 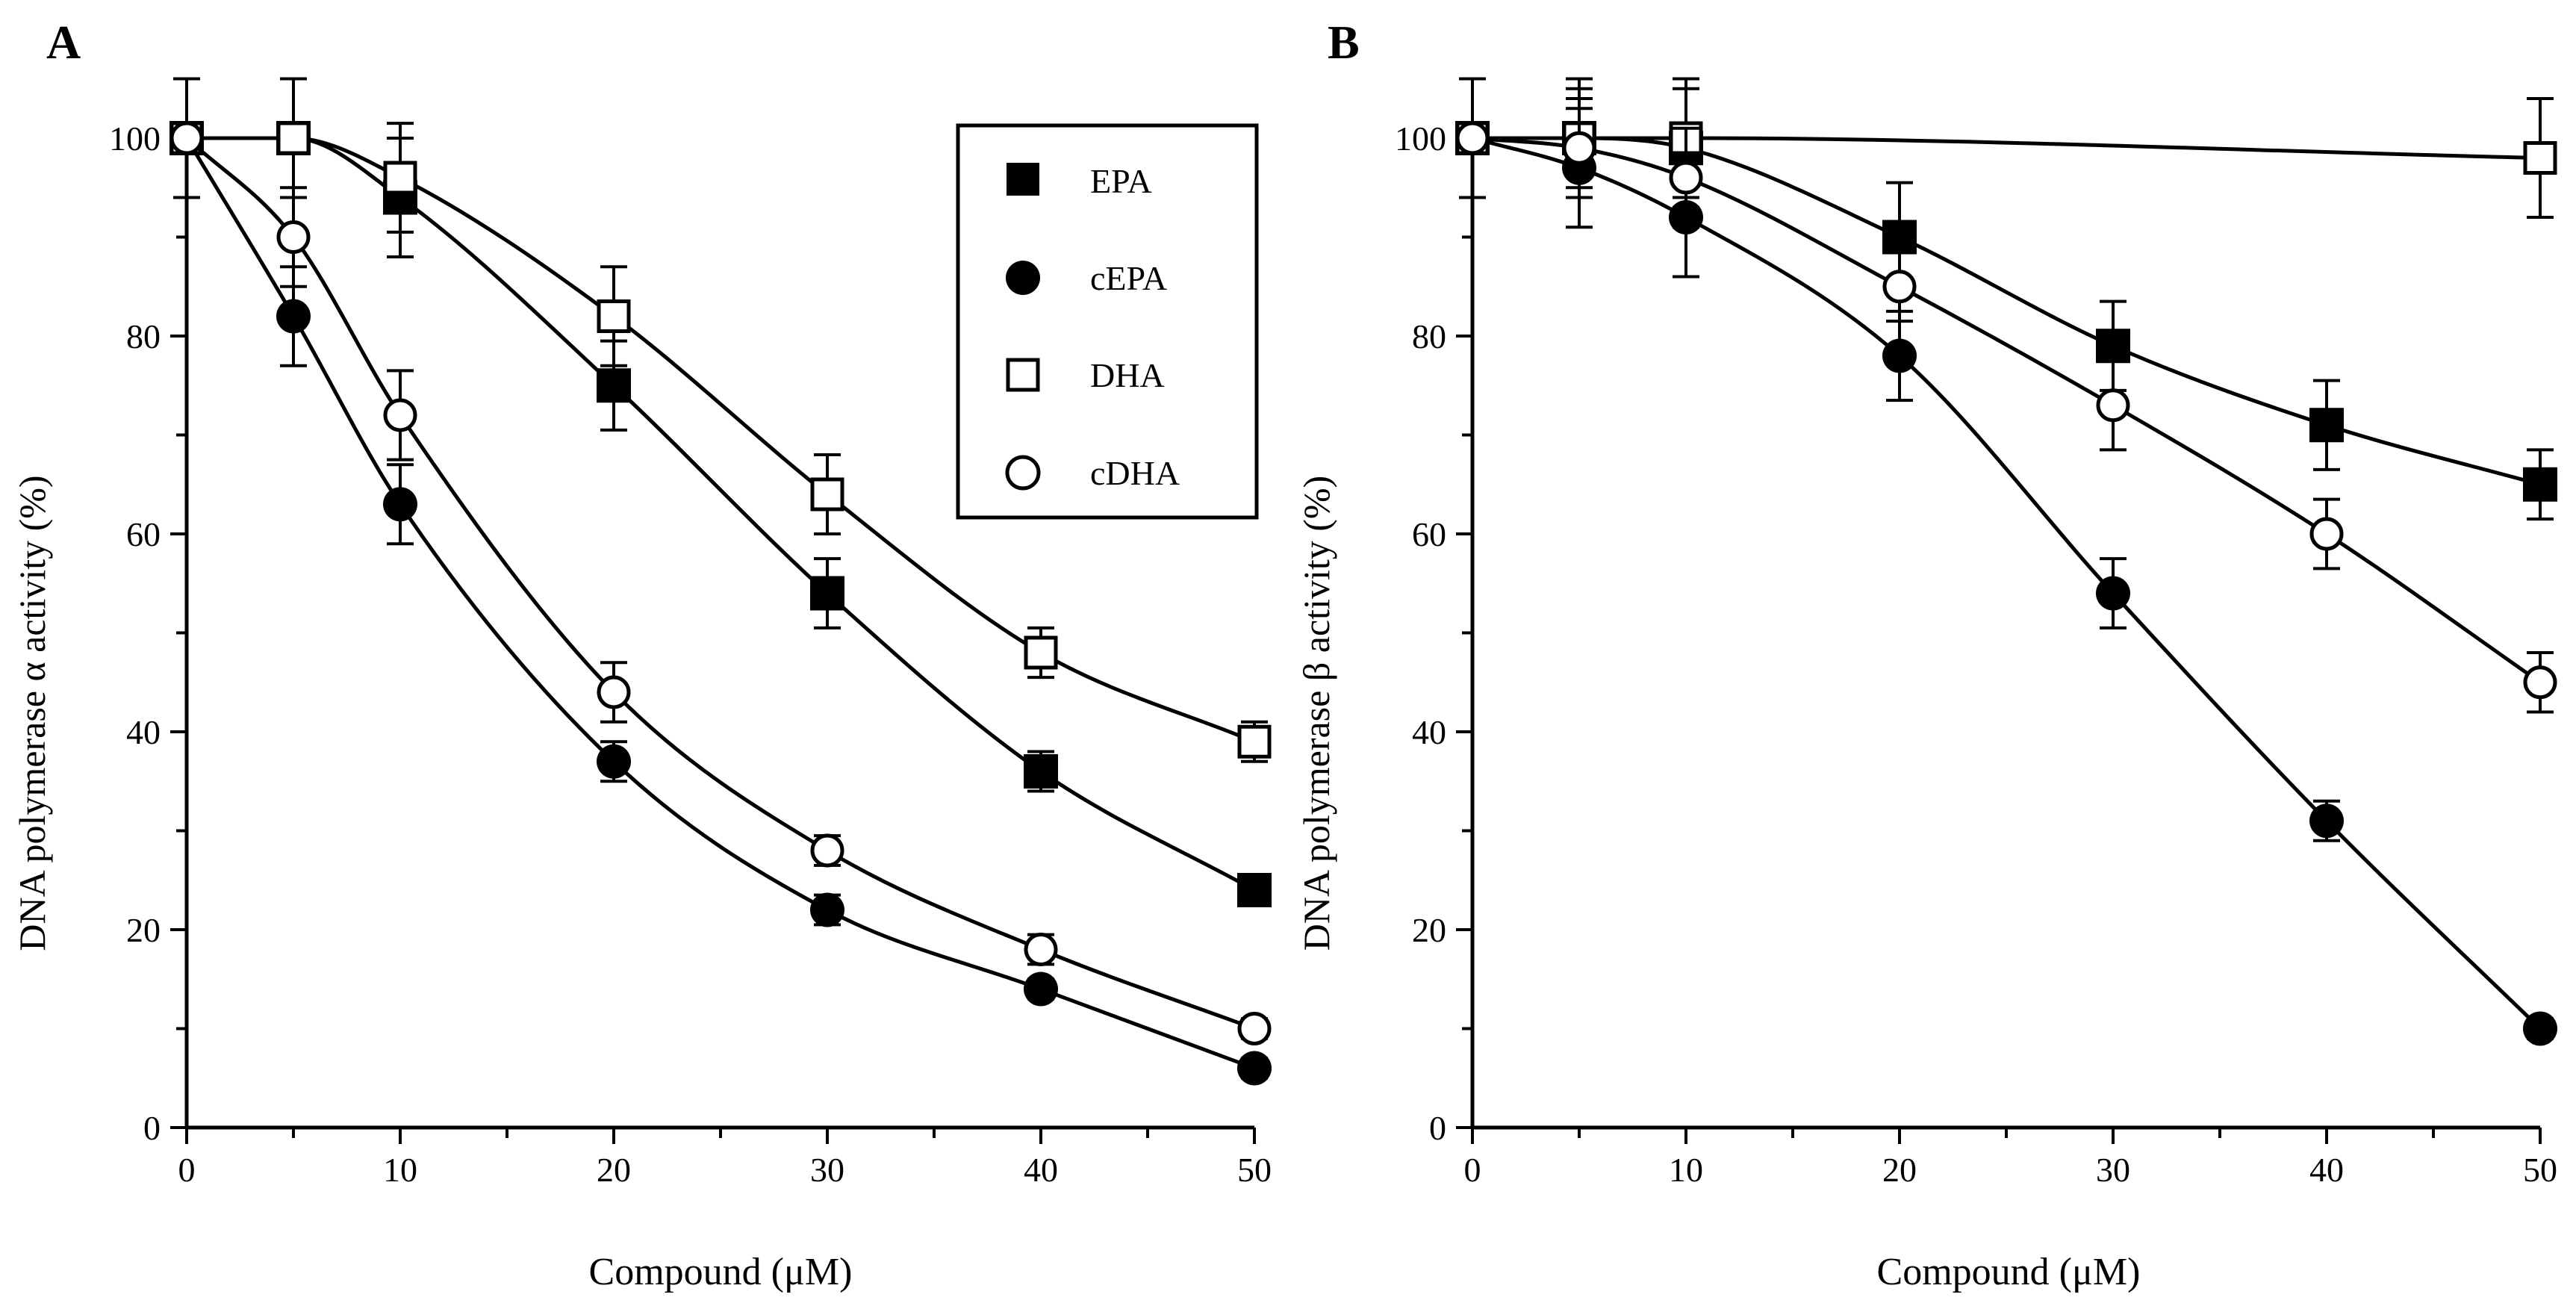 I want to click on panel-b-y-tick-label-60: 60, so click(x=1429, y=534).